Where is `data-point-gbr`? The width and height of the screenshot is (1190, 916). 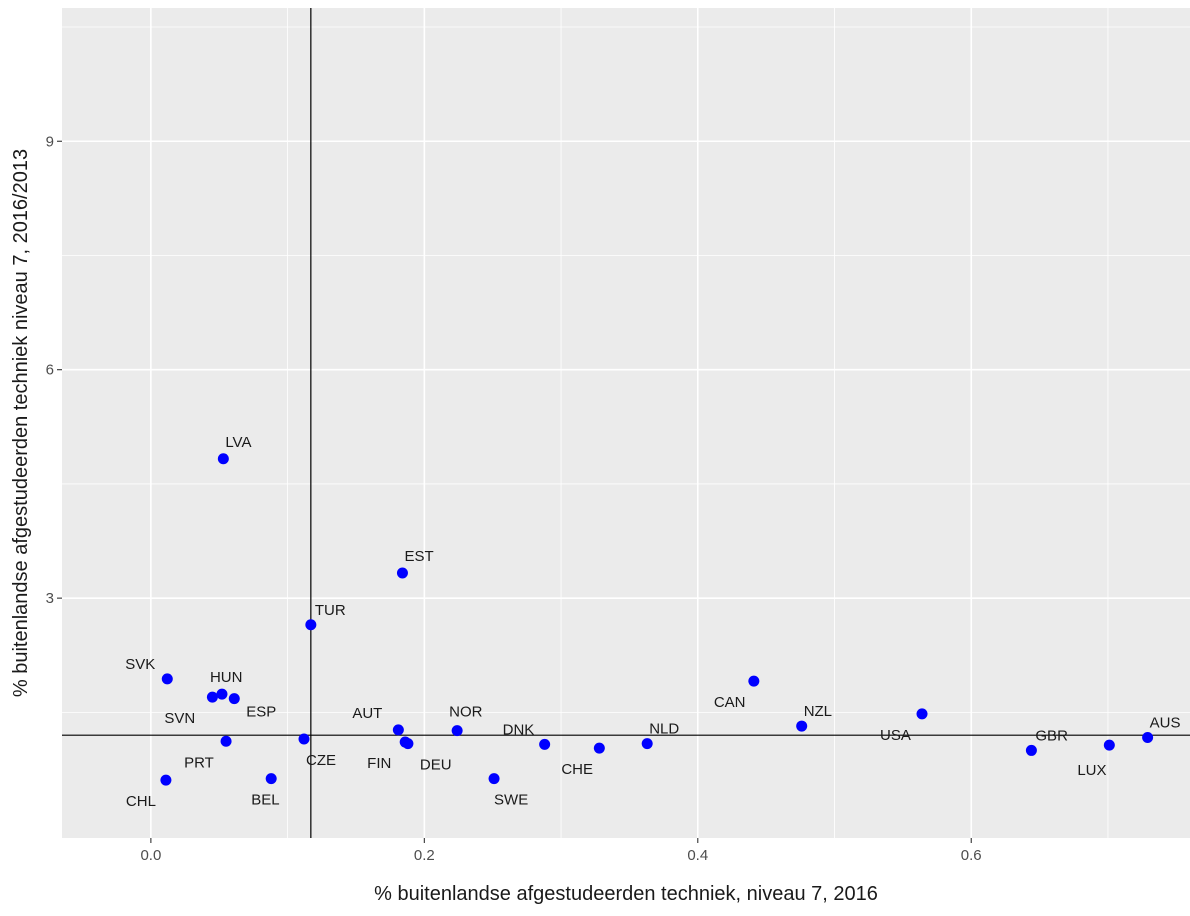
data-point-gbr is located at coordinates (1031, 750).